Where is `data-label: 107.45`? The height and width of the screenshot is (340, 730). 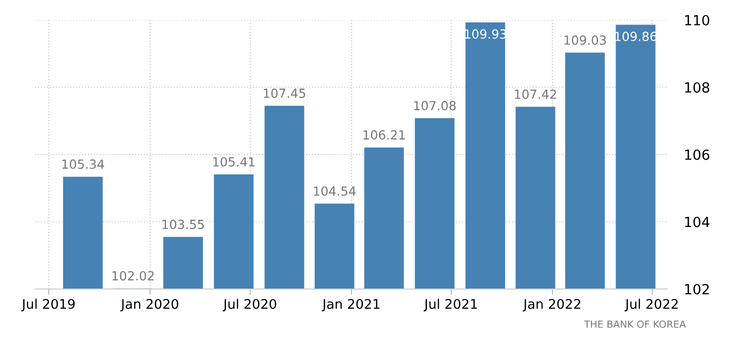 data-label: 107.45 is located at coordinates (285, 93).